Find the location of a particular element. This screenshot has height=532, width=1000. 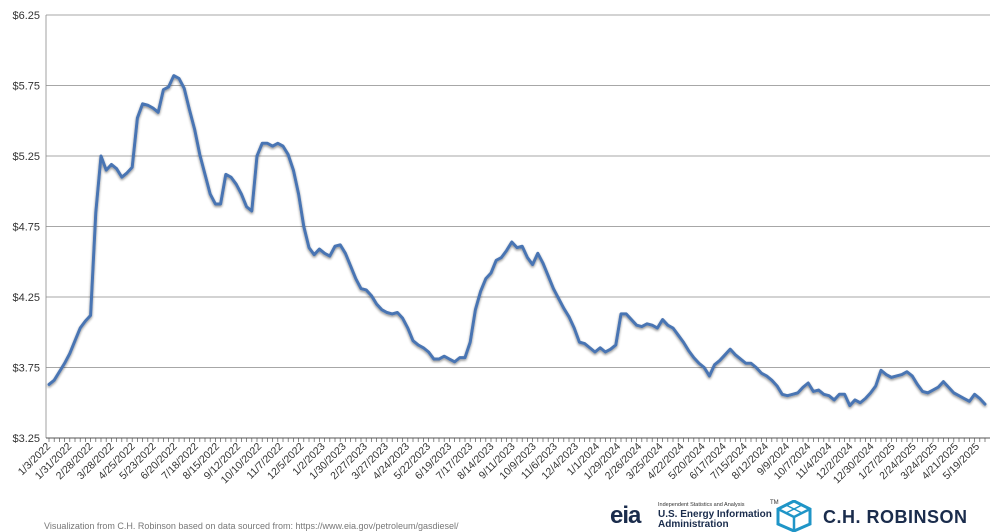

eia-agency-name: U.S. Energy Information Administration is located at coordinates (715, 520).